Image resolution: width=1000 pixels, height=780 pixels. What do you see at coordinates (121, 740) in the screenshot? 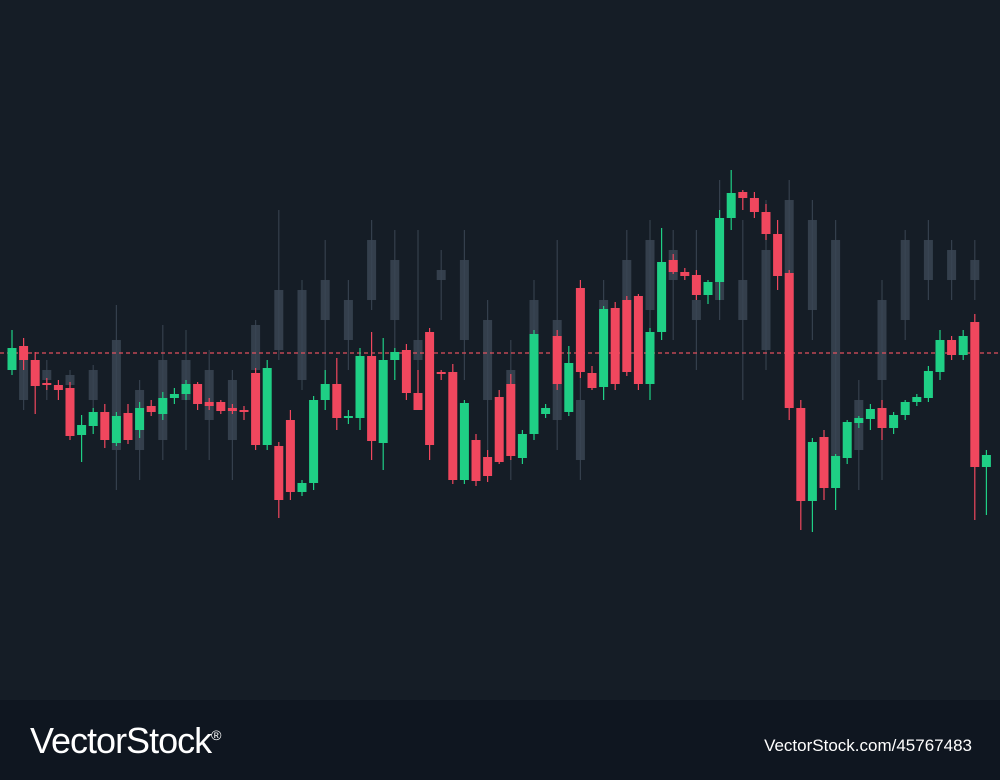
I see `brand-text: VectorStock` at bounding box center [121, 740].